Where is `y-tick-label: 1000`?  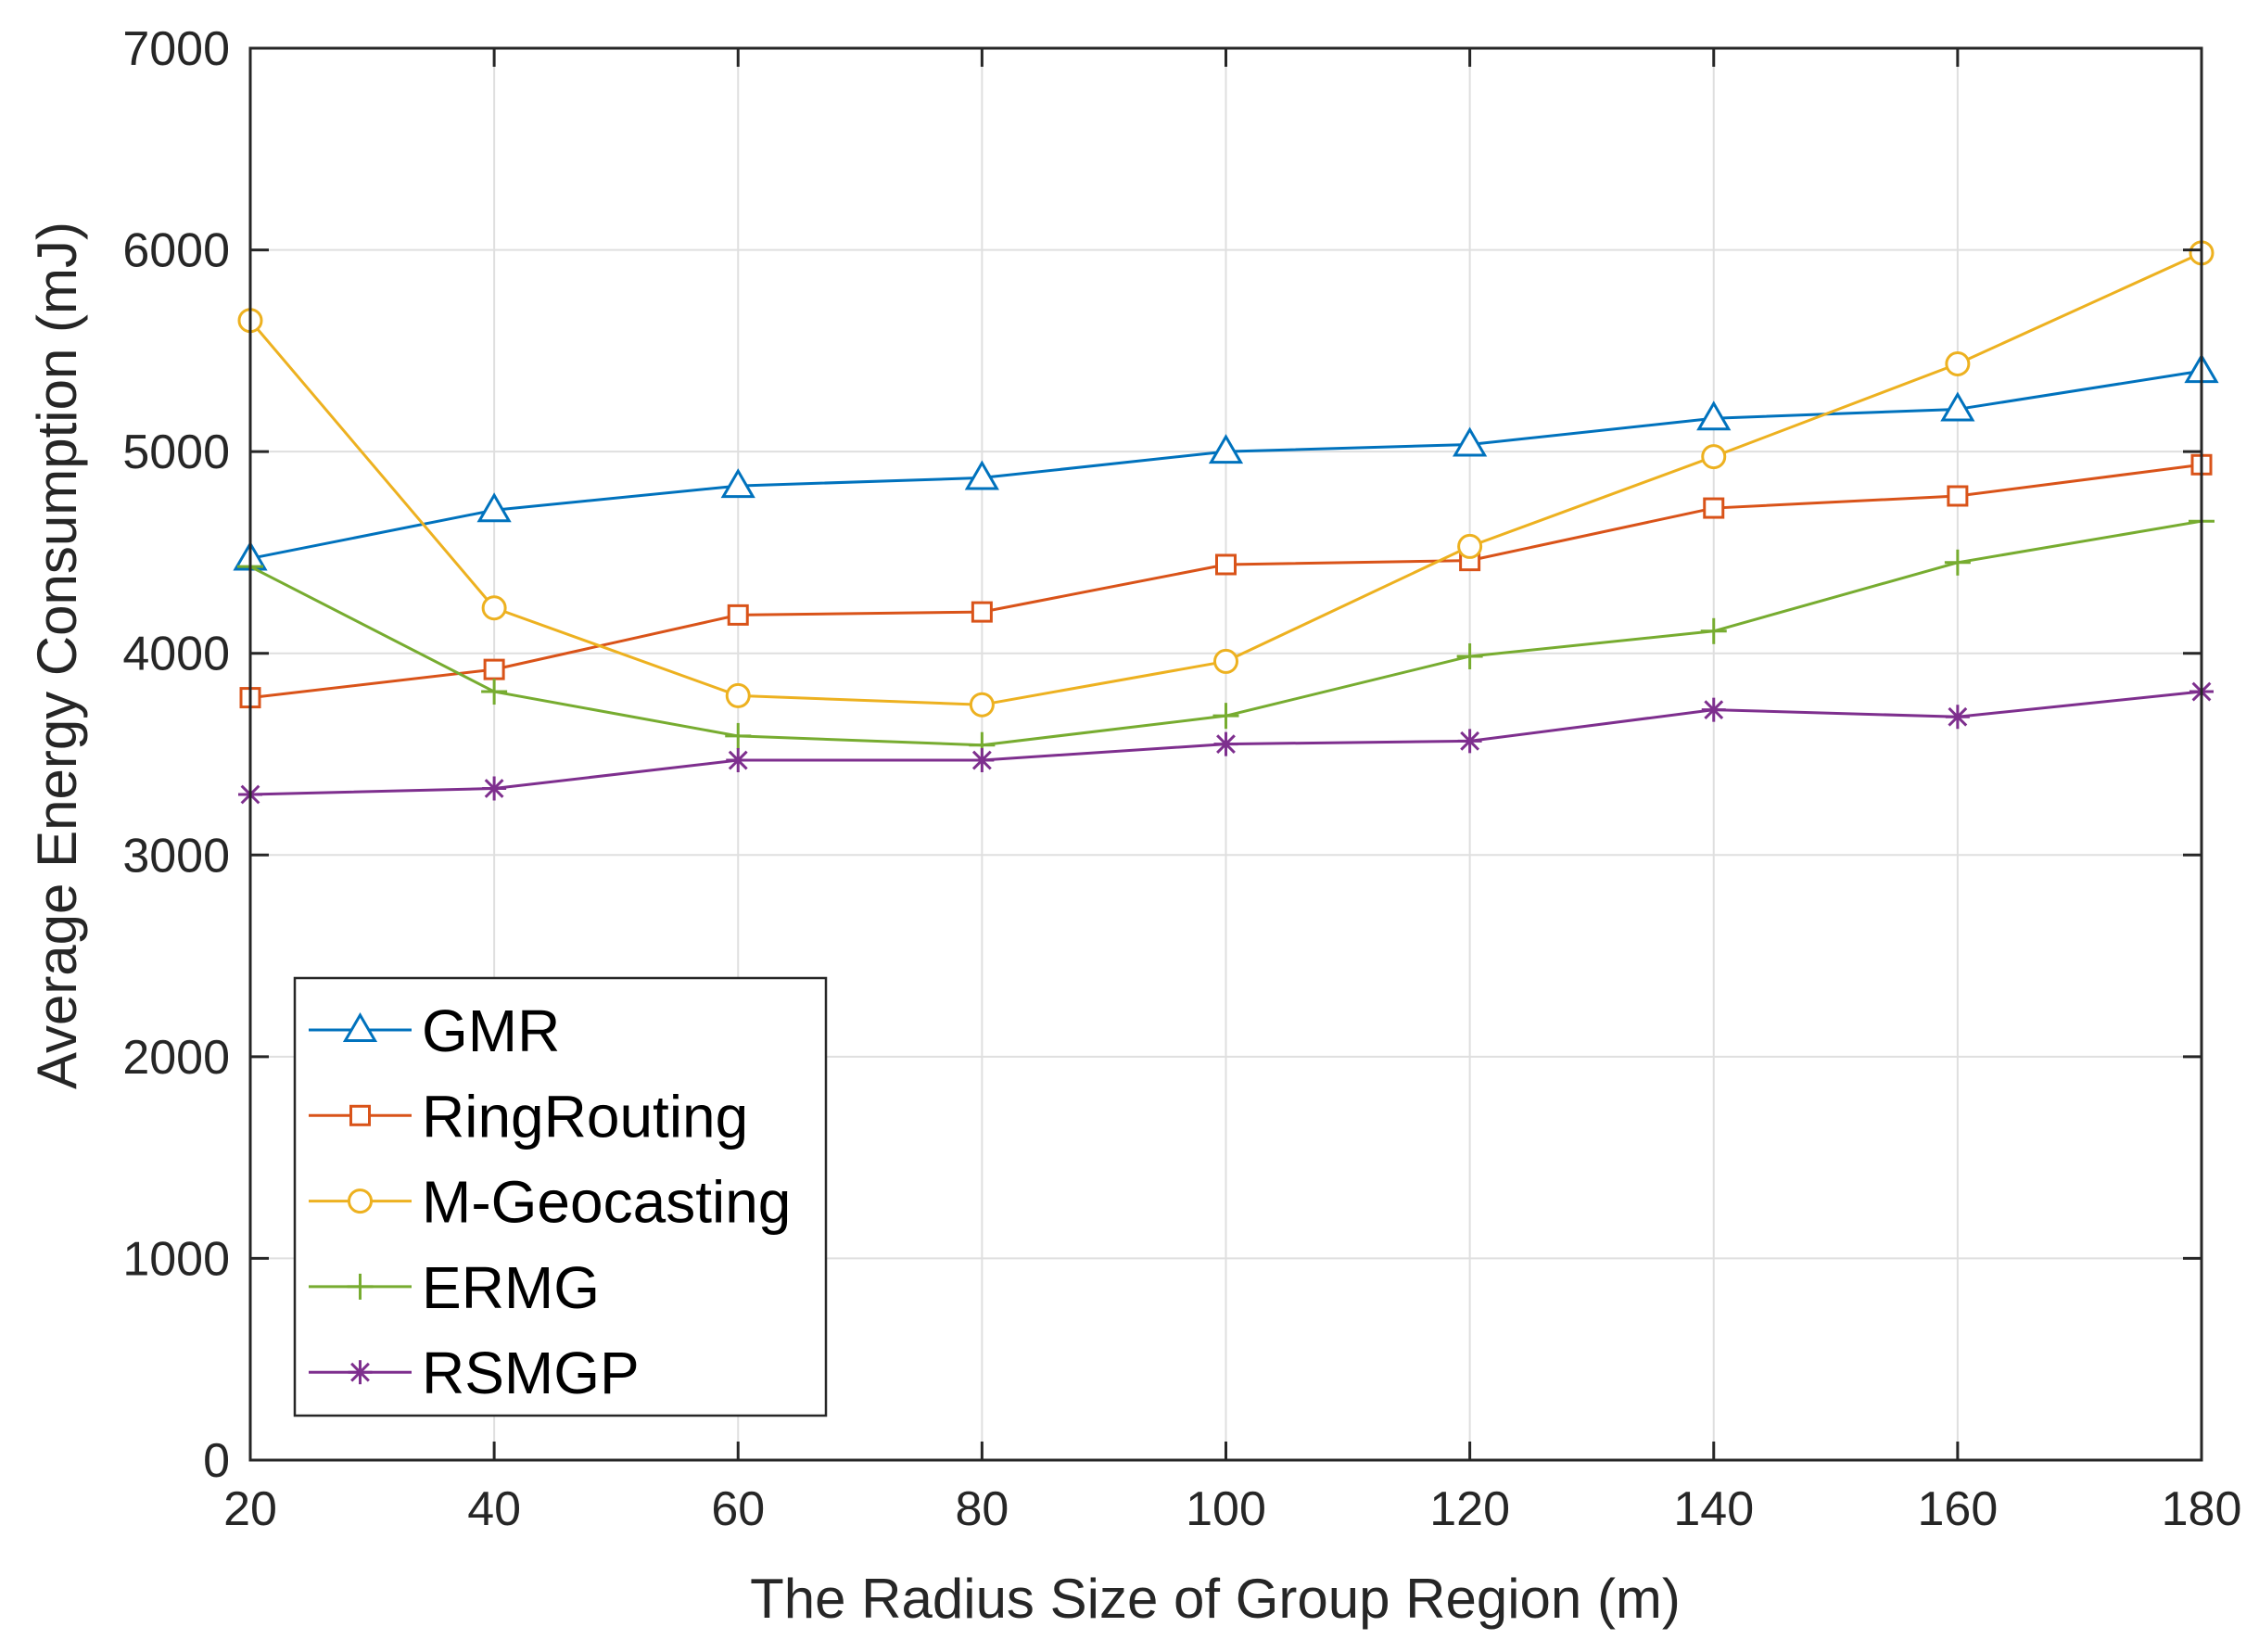
y-tick-label: 1000 is located at coordinates (176, 1259).